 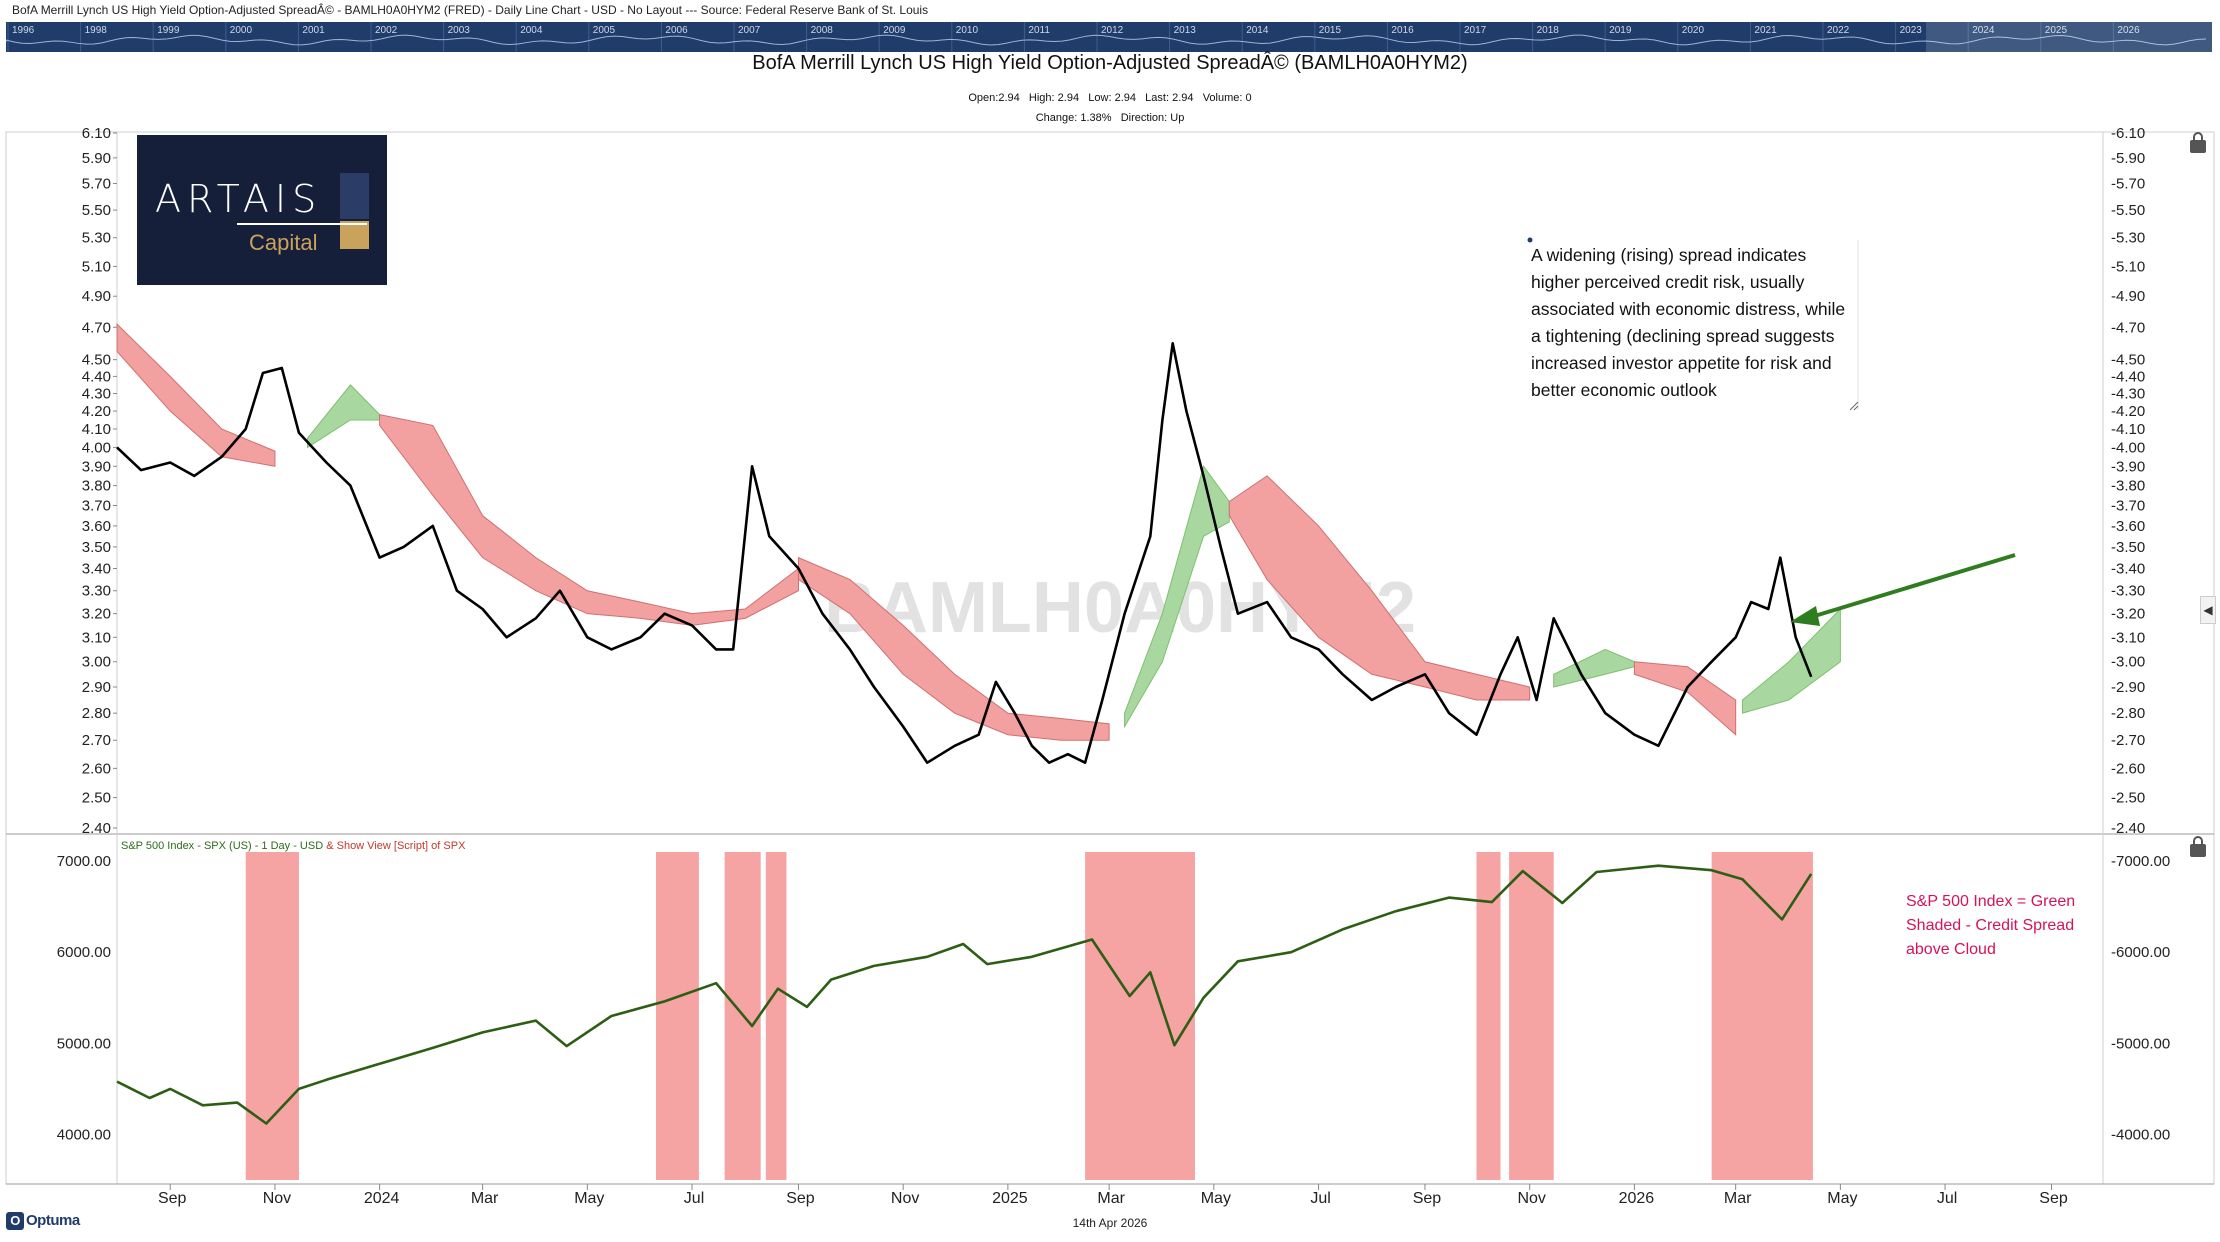 What do you see at coordinates (96, 687) in the screenshot?
I see `y-tick-label-left: 2.90` at bounding box center [96, 687].